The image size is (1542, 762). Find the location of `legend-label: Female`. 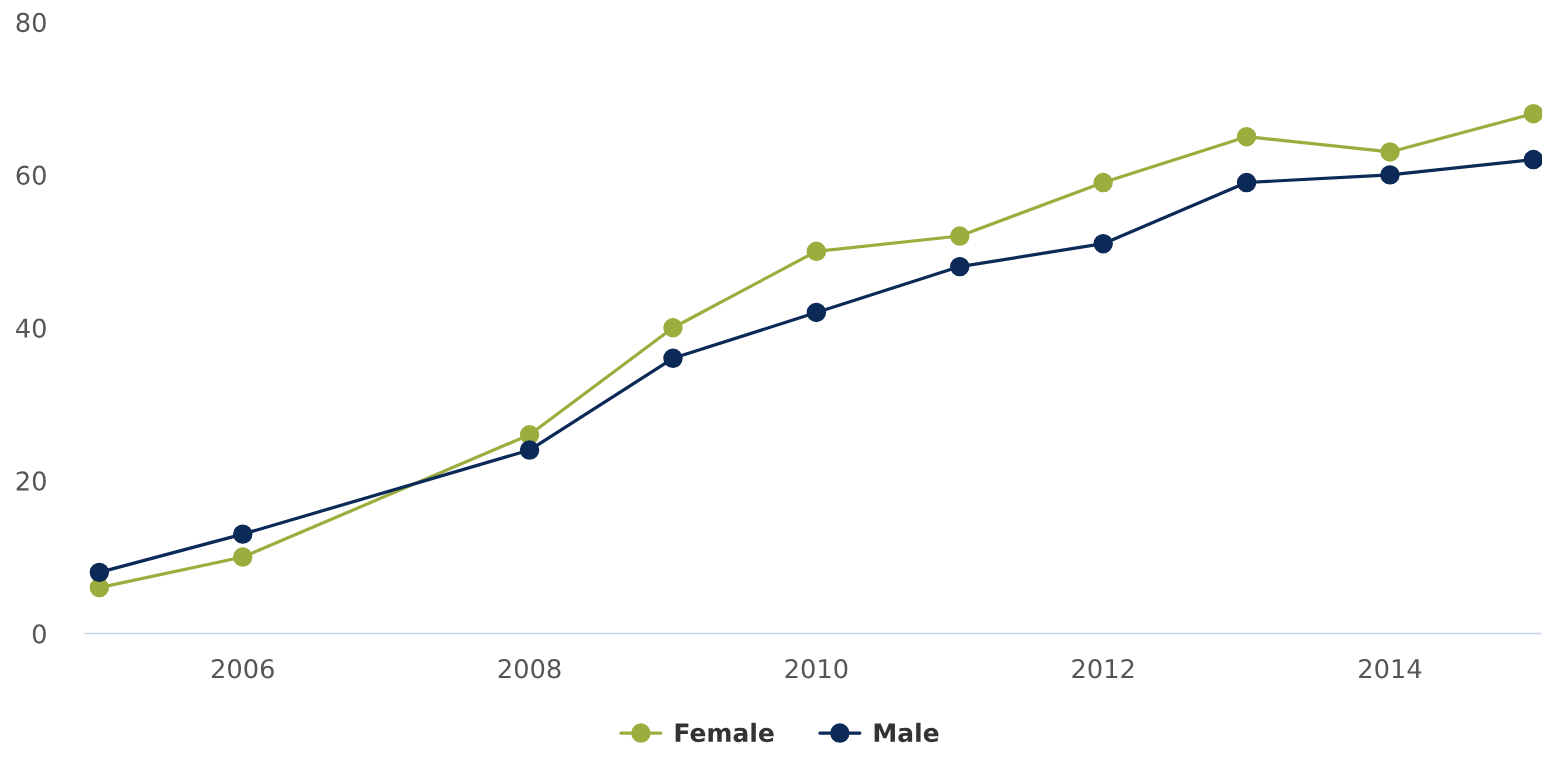

legend-label: Female is located at coordinates (724, 732).